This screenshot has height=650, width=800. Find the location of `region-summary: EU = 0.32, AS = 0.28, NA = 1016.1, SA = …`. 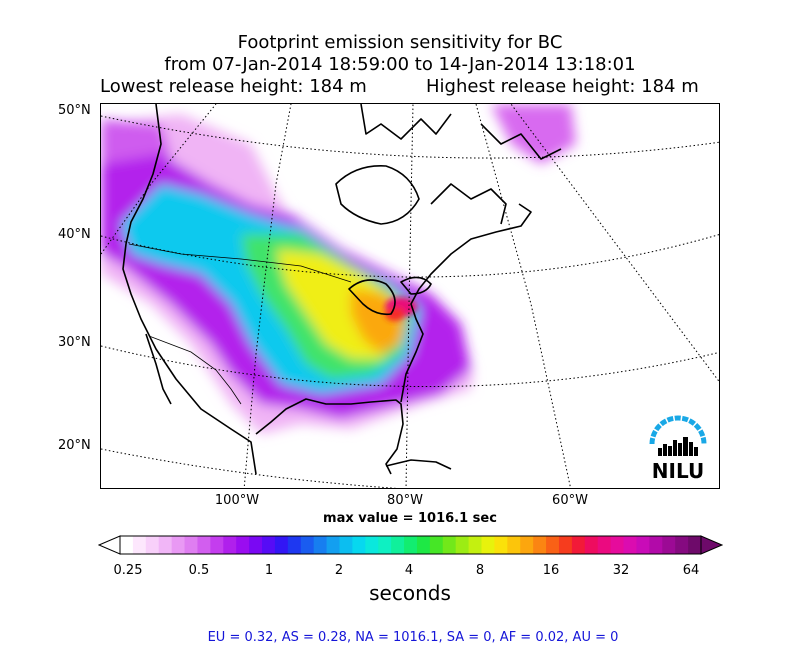

region-summary: EU = 0.32, AS = 0.28, NA = 1016.1, SA = … is located at coordinates (413, 637).